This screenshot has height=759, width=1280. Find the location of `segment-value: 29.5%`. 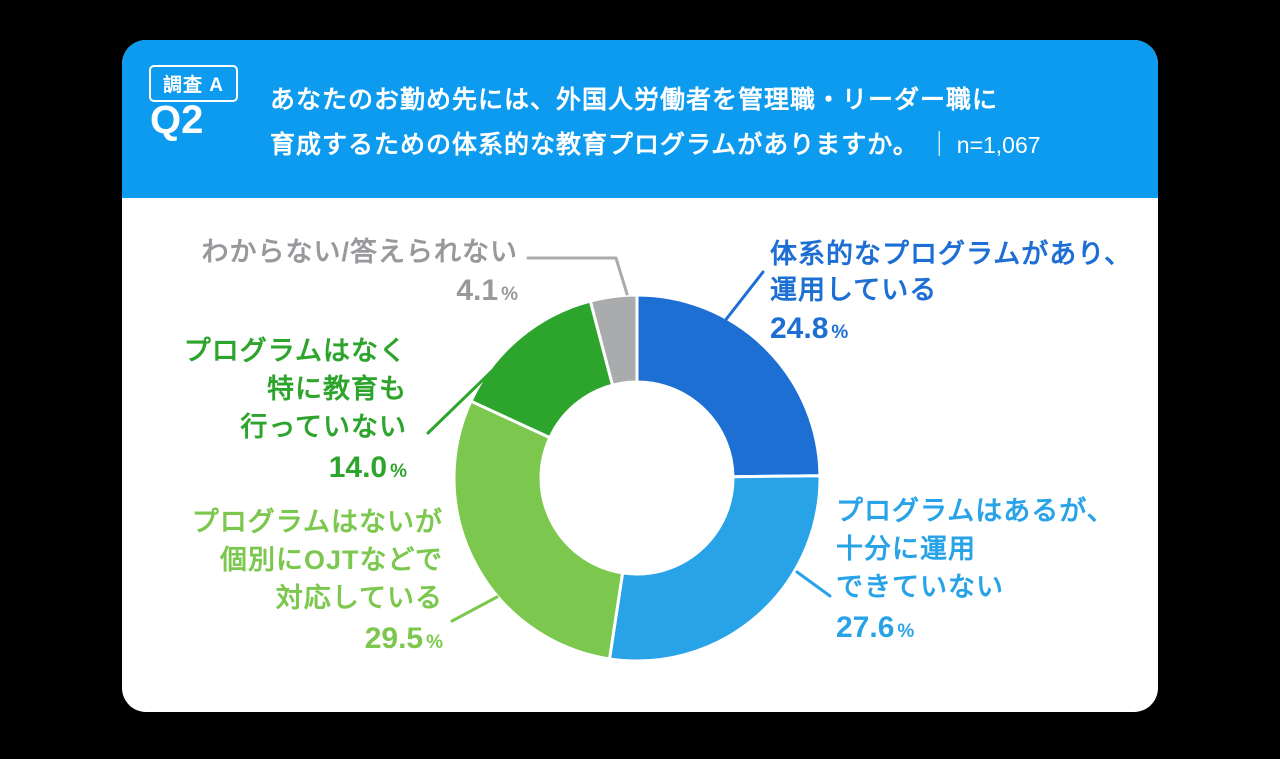

segment-value: 29.5% is located at coordinates (403, 638).